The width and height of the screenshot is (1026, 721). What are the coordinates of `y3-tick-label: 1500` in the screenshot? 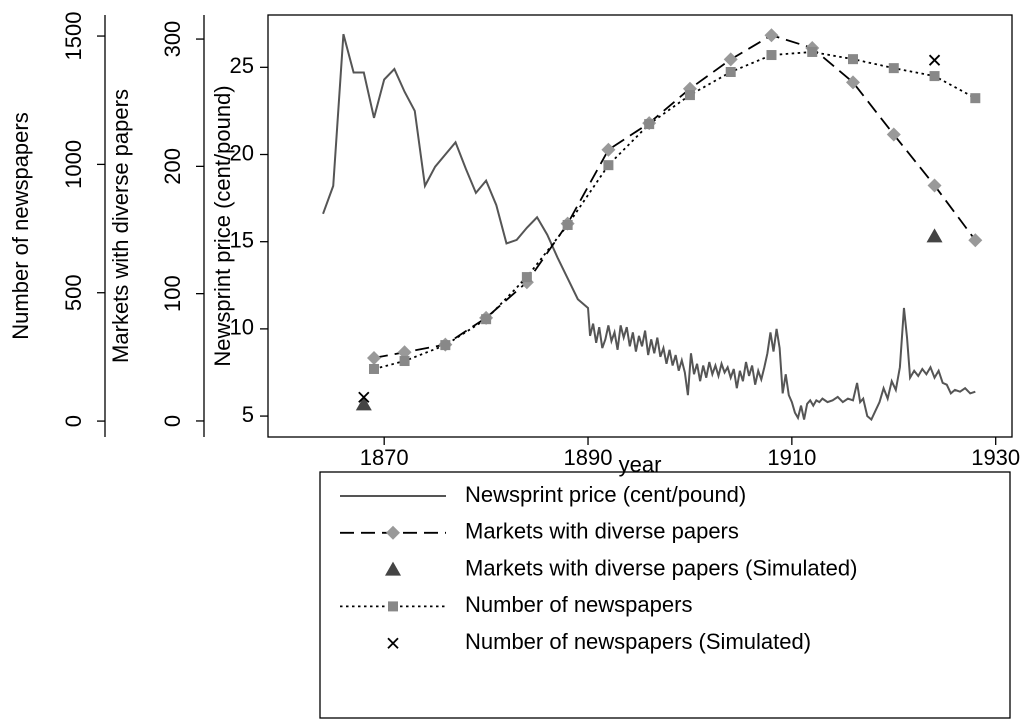 It's located at (73, 36).